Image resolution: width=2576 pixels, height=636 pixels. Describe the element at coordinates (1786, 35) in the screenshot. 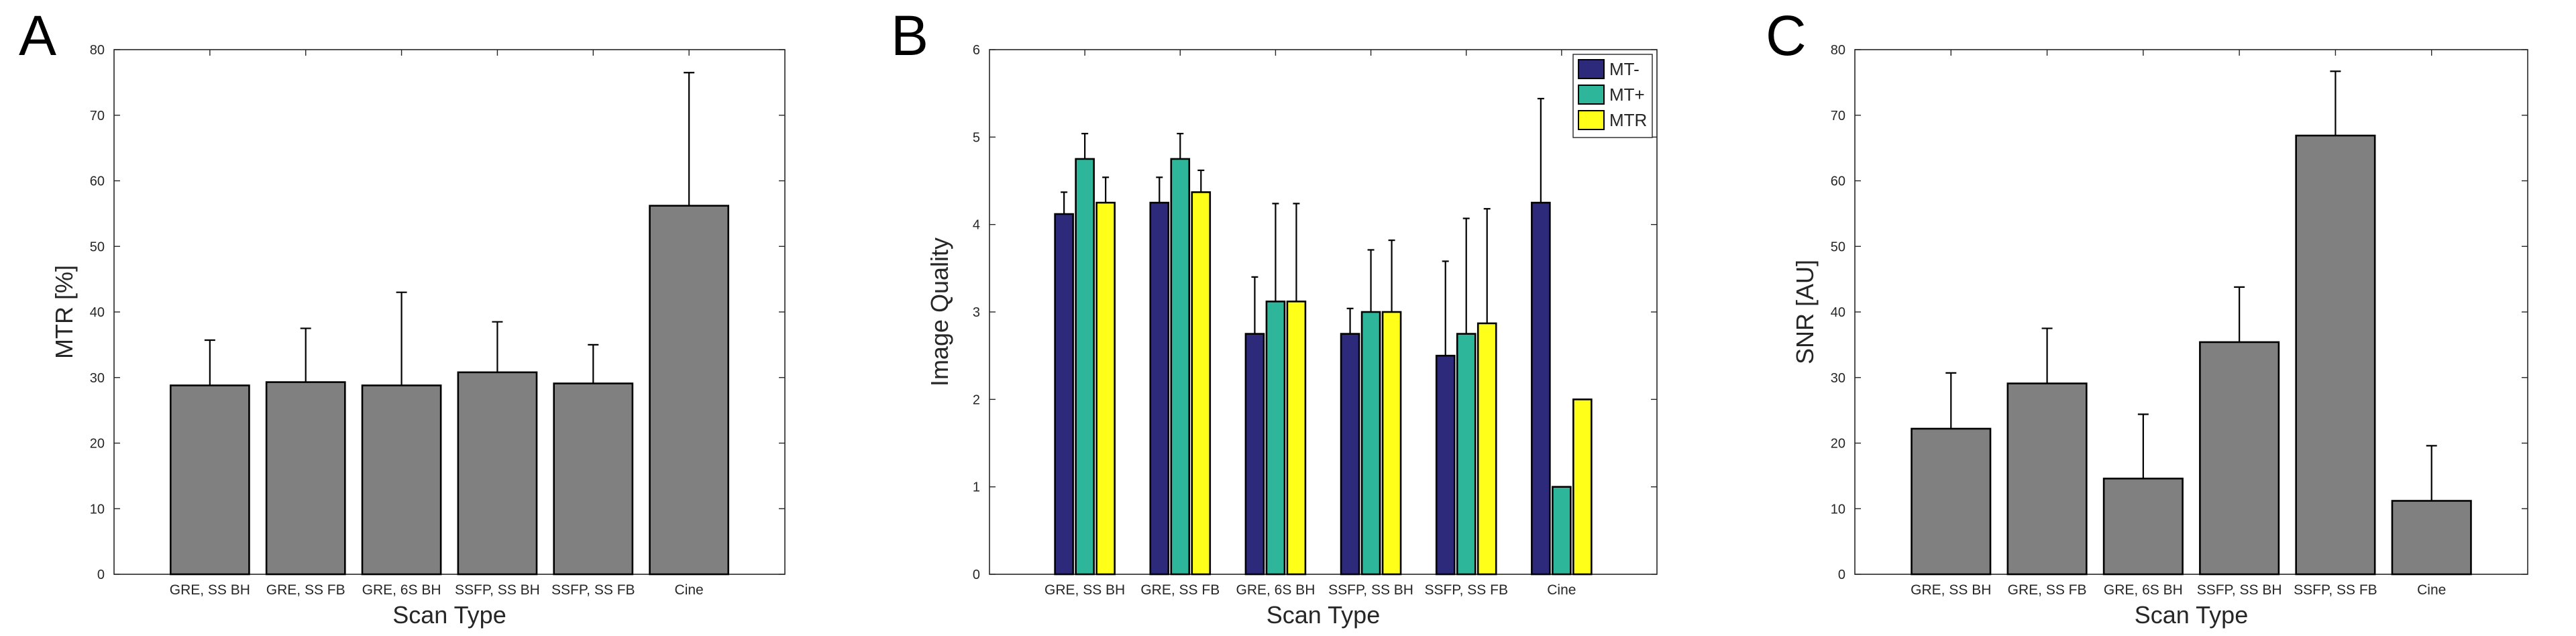

I see `panel-letter: C` at that location.